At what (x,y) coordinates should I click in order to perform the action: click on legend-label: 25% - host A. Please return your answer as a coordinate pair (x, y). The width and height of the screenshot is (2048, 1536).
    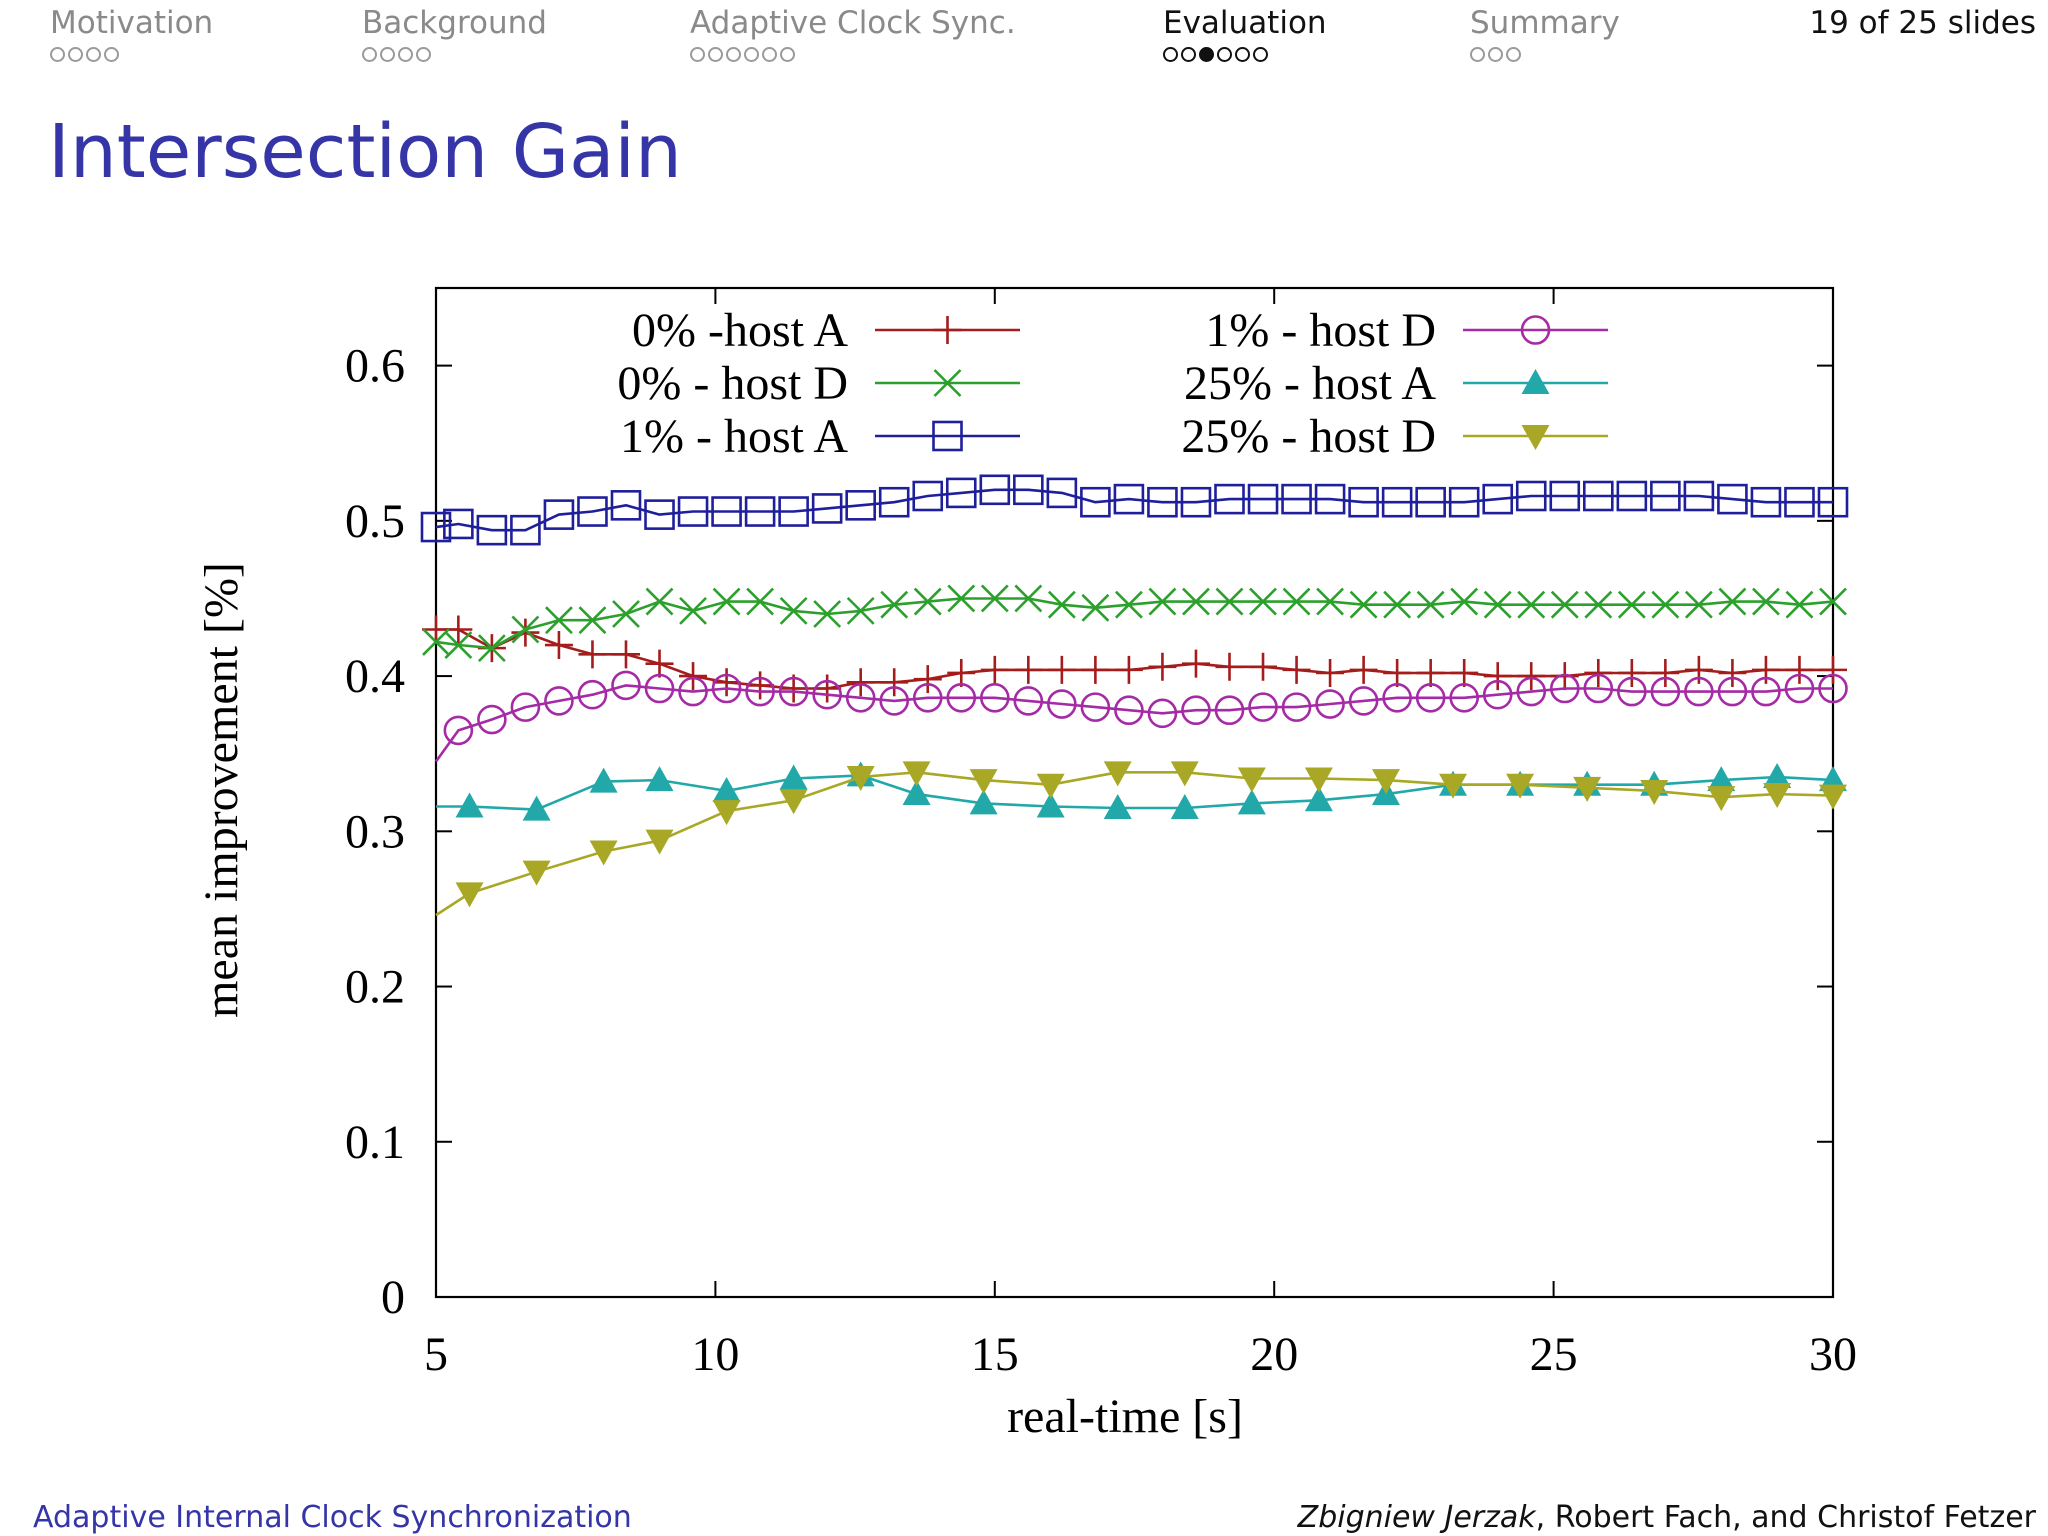
    Looking at the image, I should click on (1310, 383).